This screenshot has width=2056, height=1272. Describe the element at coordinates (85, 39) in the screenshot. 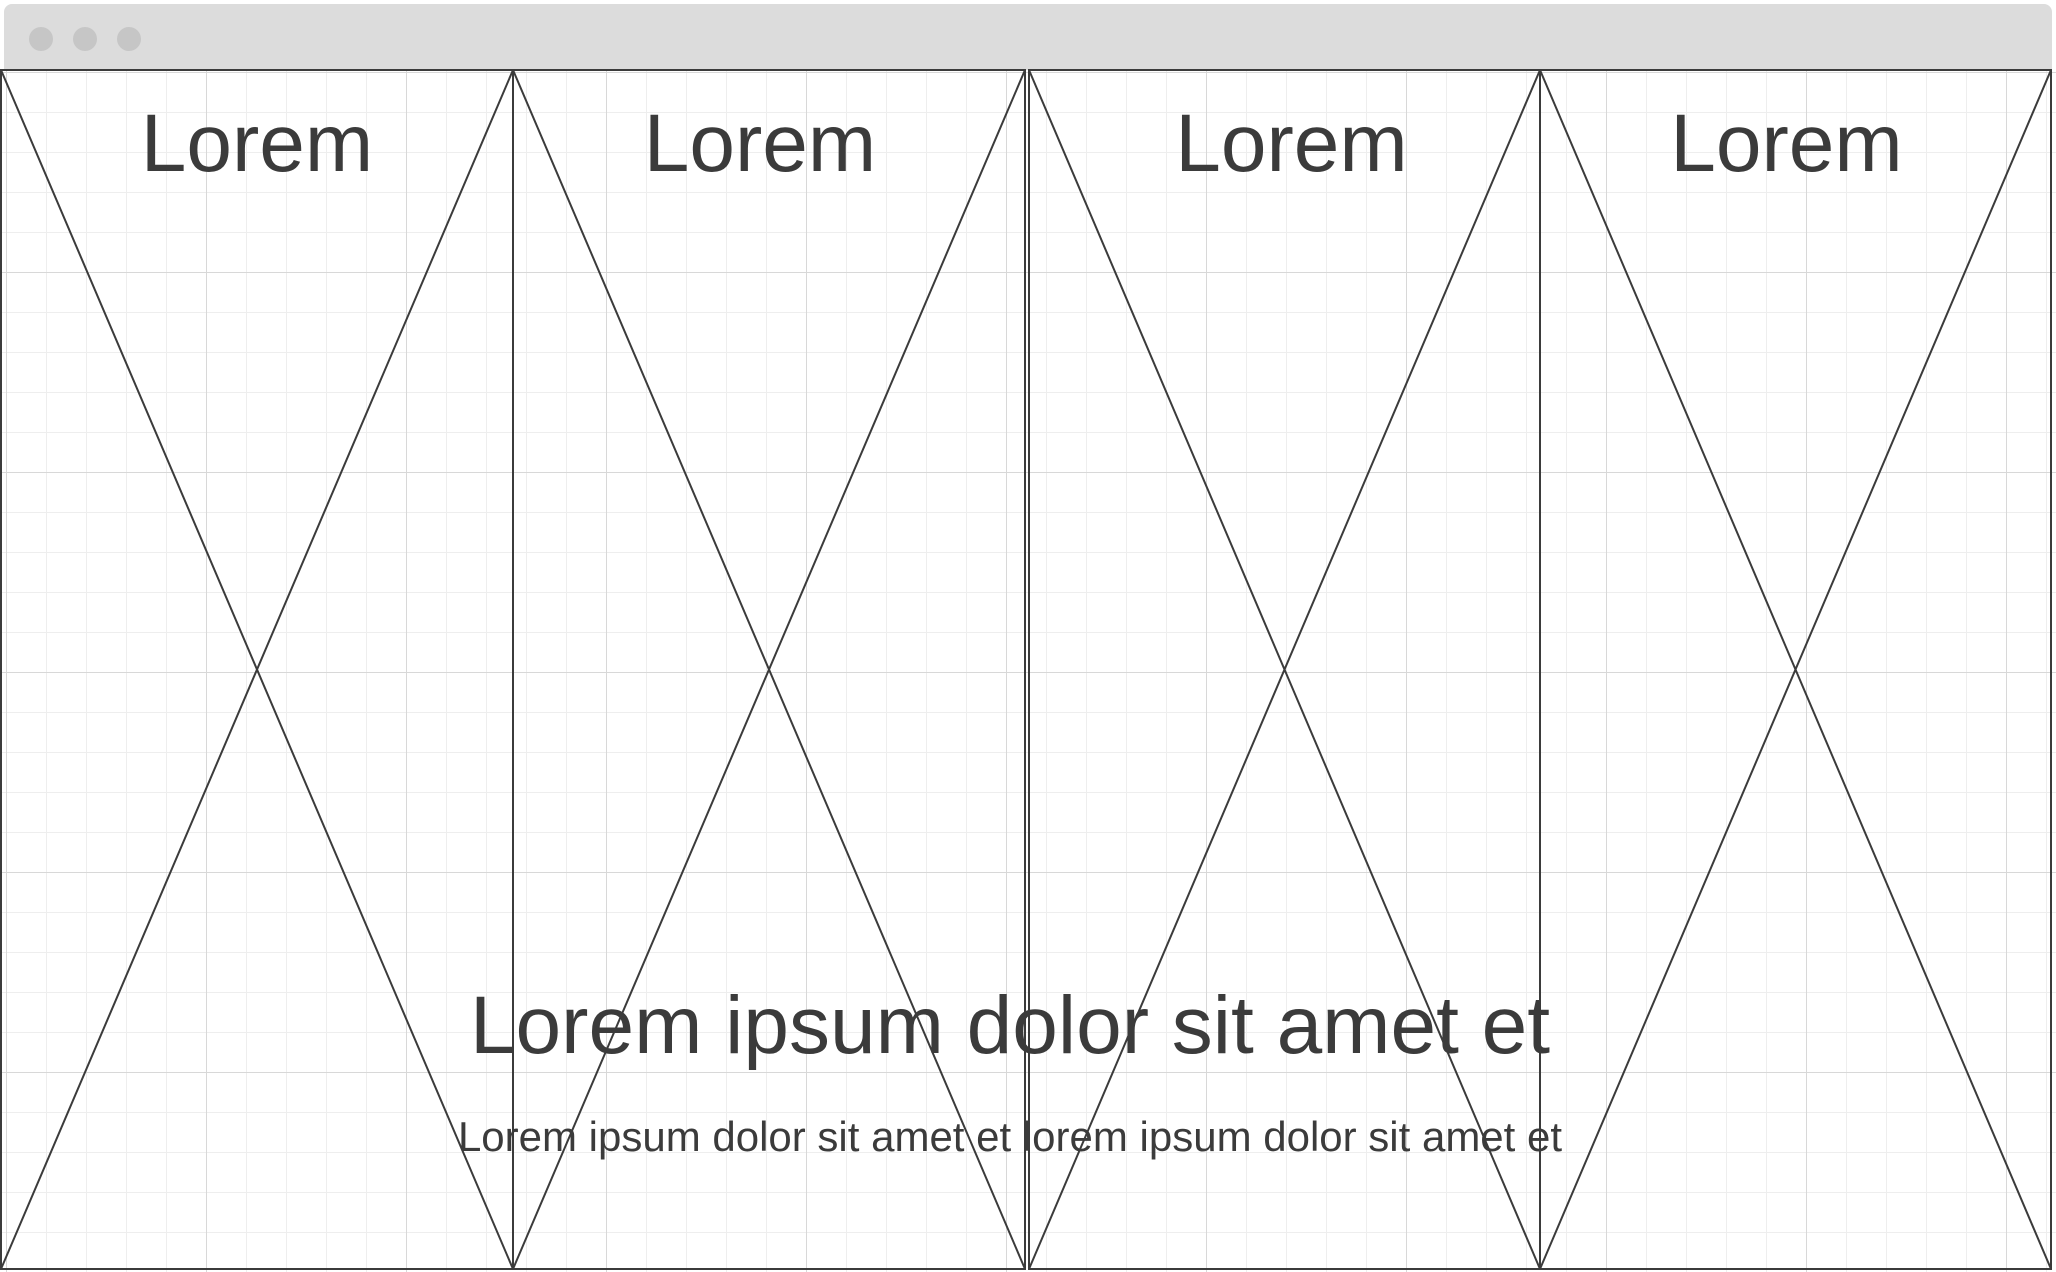

I see `minimize-window-dot` at that location.